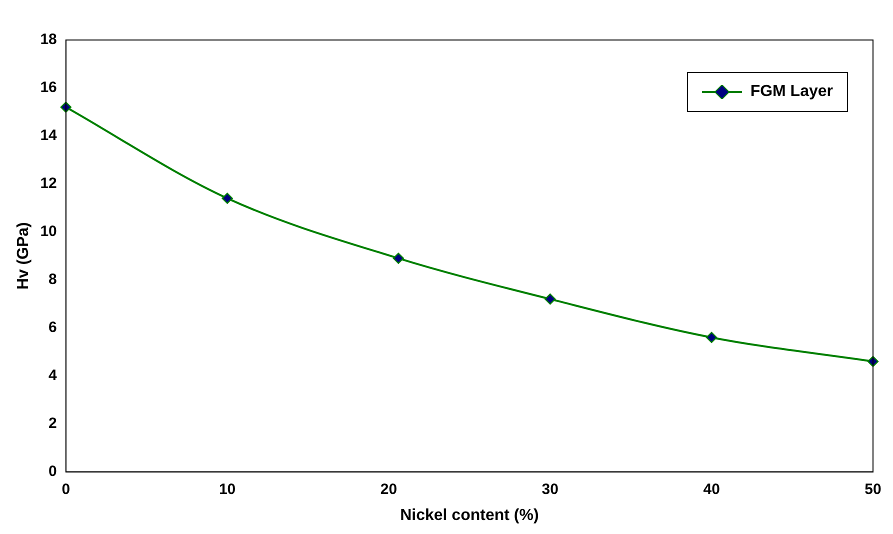 The image size is (893, 534). I want to click on y-tick-label: 2, so click(52, 423).